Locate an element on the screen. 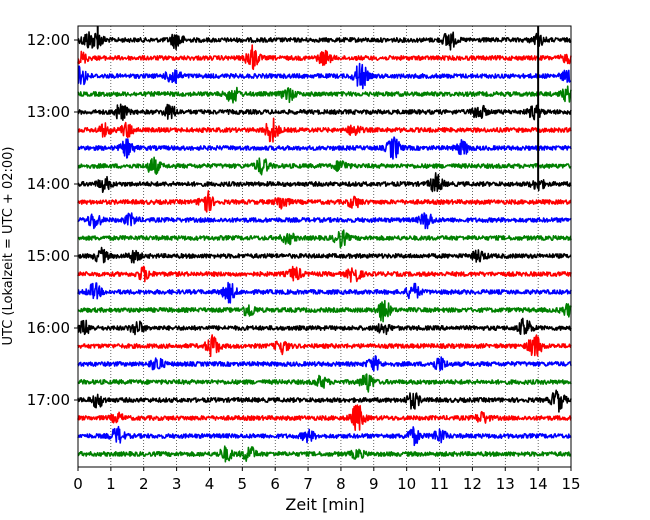 The height and width of the screenshot is (520, 650). x-tick-label: 12 is located at coordinates (472, 484).